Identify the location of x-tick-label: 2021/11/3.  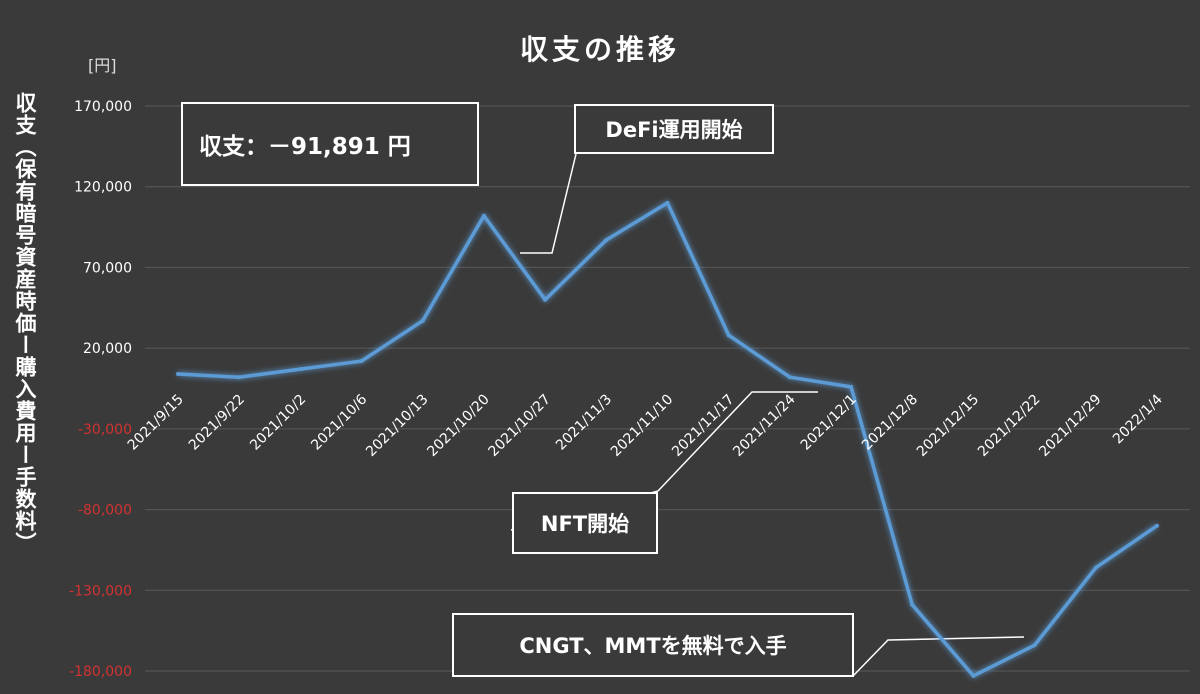
(584, 423).